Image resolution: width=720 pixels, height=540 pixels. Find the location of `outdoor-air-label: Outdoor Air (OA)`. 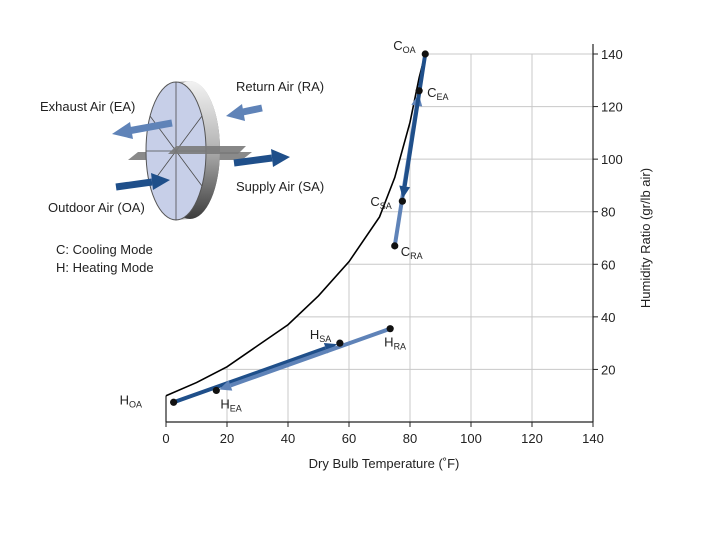

outdoor-air-label: Outdoor Air (OA) is located at coordinates (96, 207).